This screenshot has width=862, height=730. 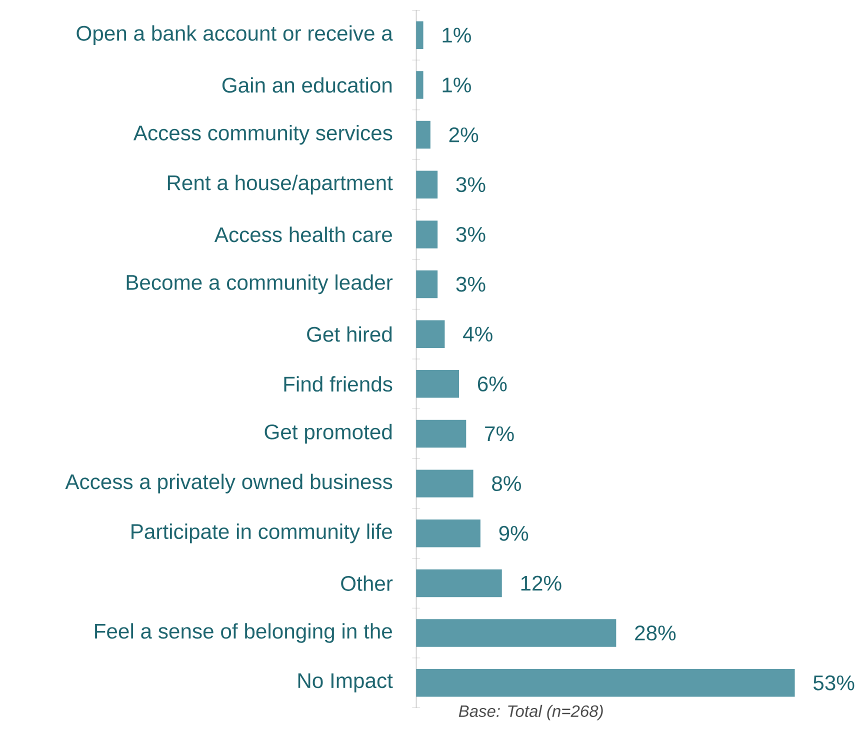 I want to click on annotation: Base: Total (n=268), so click(x=530, y=712).